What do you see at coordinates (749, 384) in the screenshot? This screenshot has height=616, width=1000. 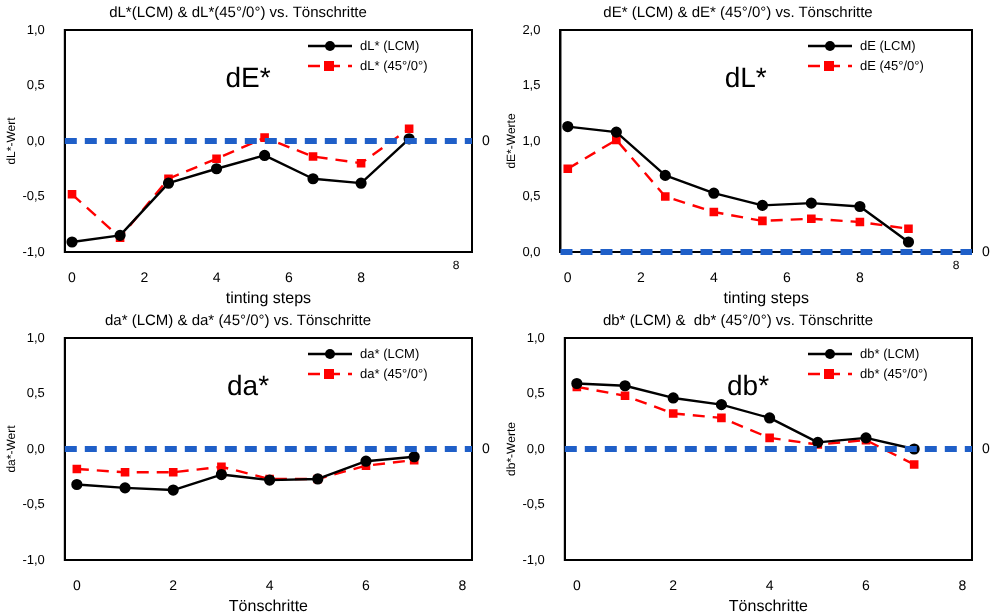 I see `annotation: db*` at bounding box center [749, 384].